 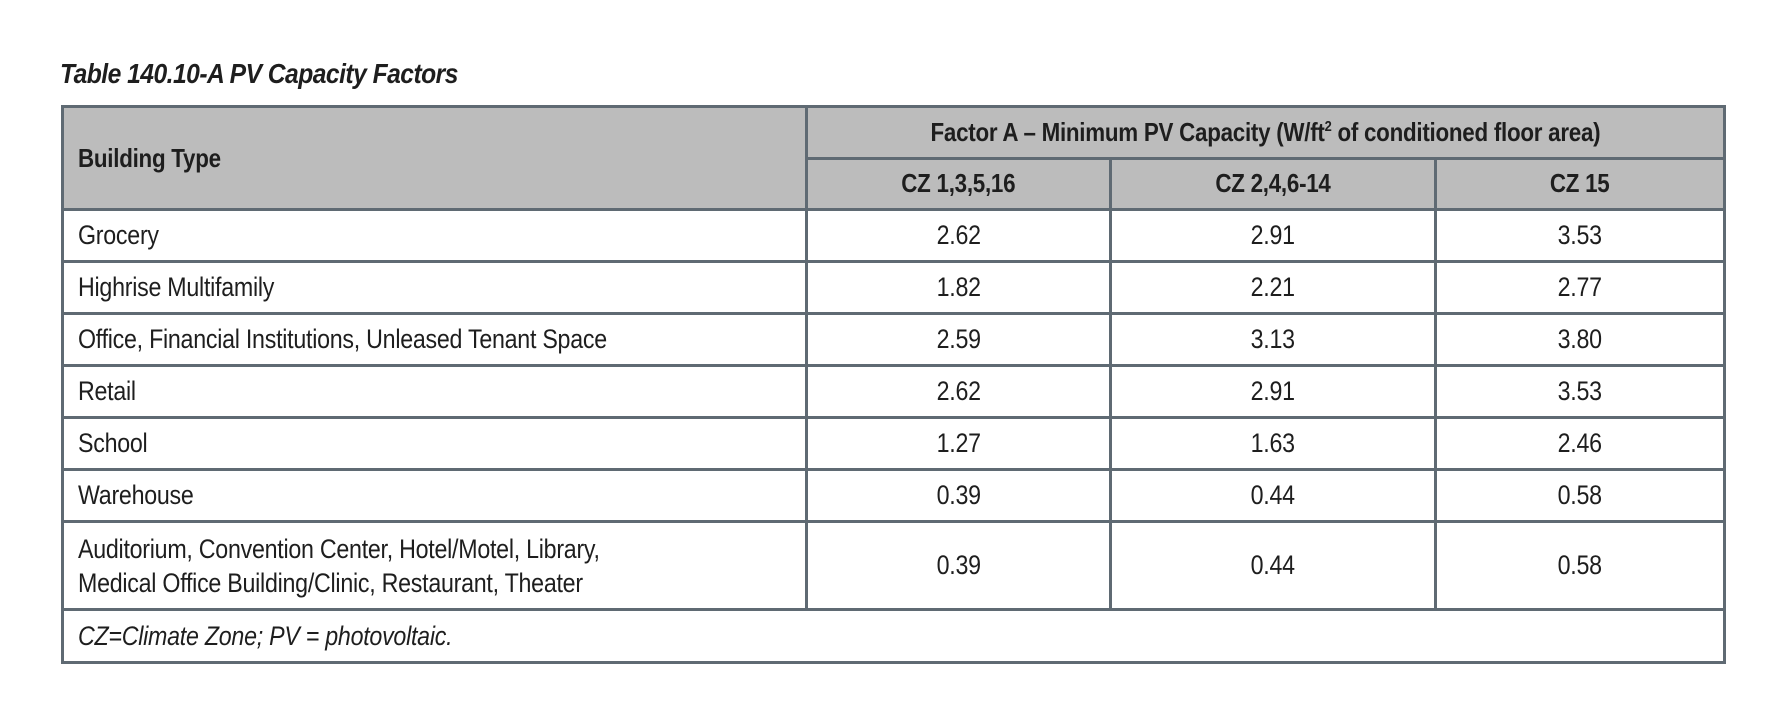 I want to click on footnote-row: CZ=Climate Zone; PV = photovoltaic., so click(x=893, y=636).